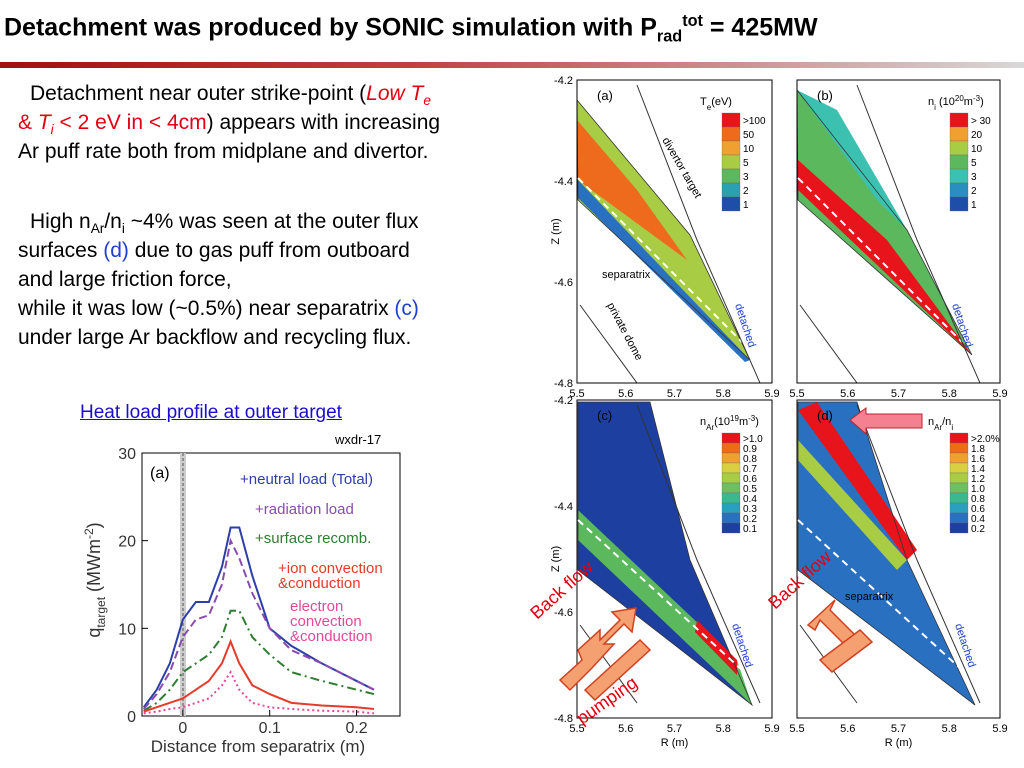 This screenshot has width=1024, height=768. I want to click on text: (c), so click(406, 308).